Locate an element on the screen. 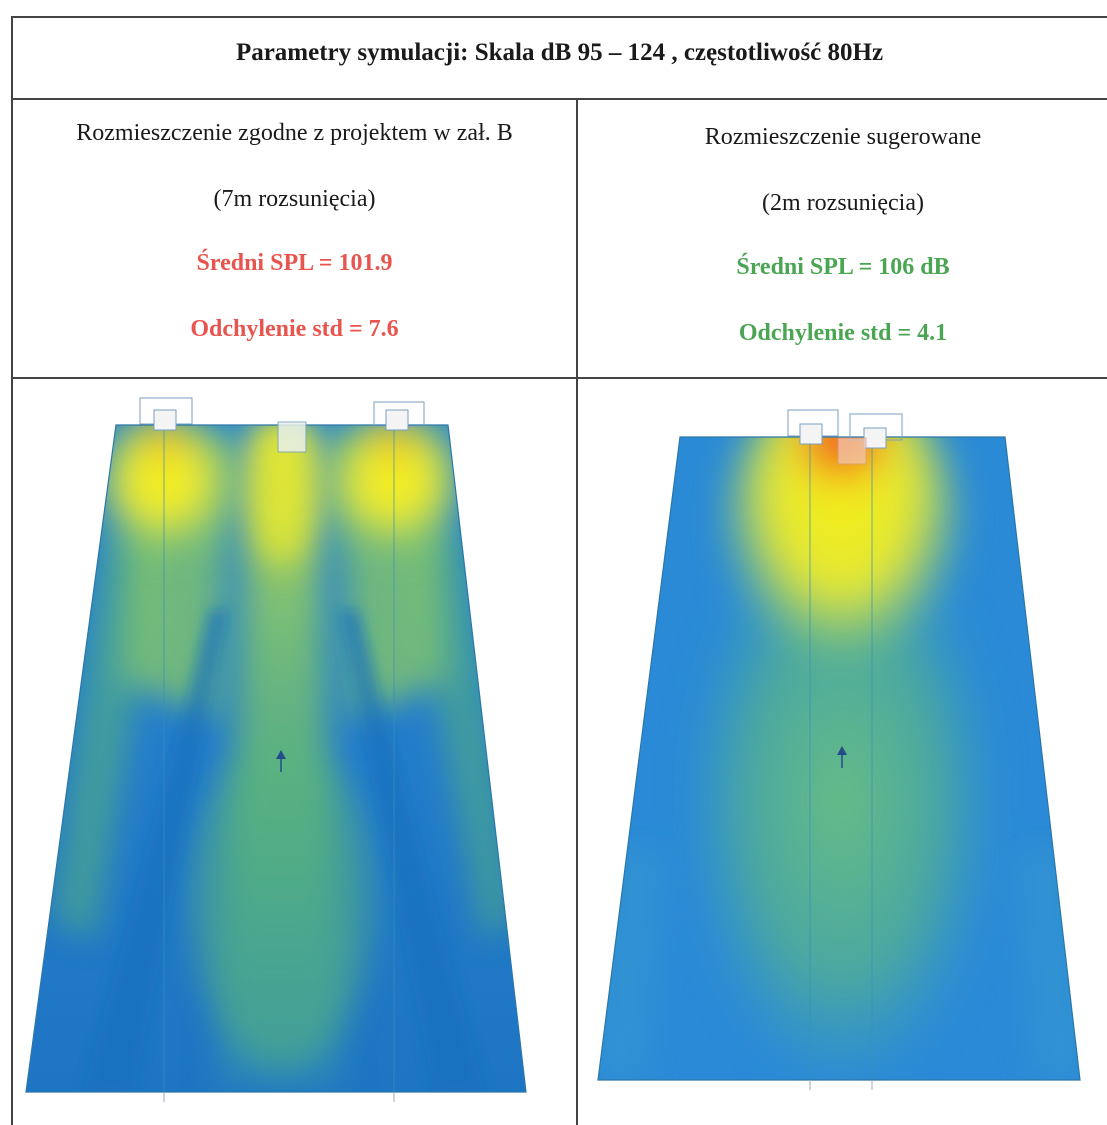 The height and width of the screenshot is (1125, 1107). header-row-divider is located at coordinates (559, 99).